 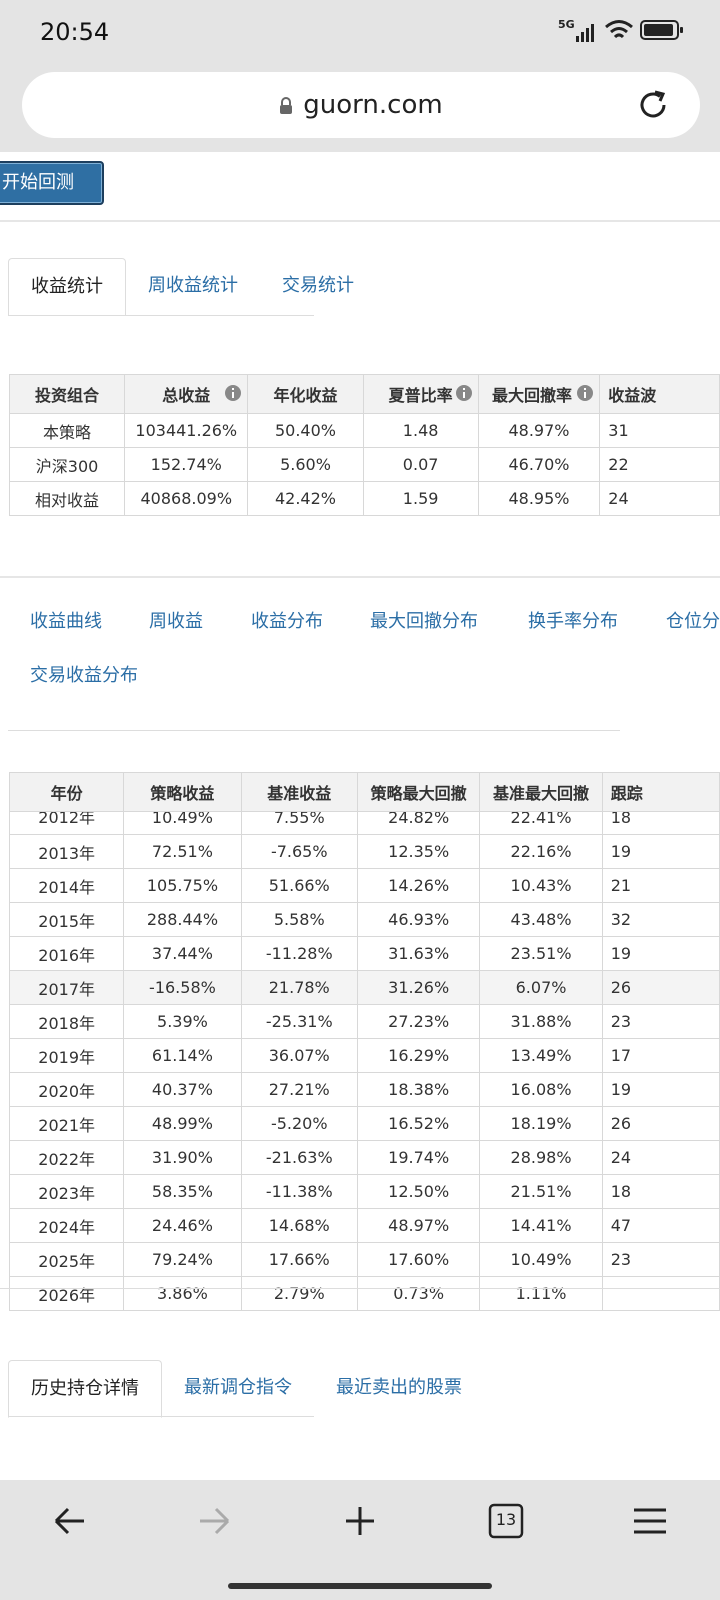 What do you see at coordinates (176, 621) in the screenshot?
I see `tab-weekly-return: 周收益` at bounding box center [176, 621].